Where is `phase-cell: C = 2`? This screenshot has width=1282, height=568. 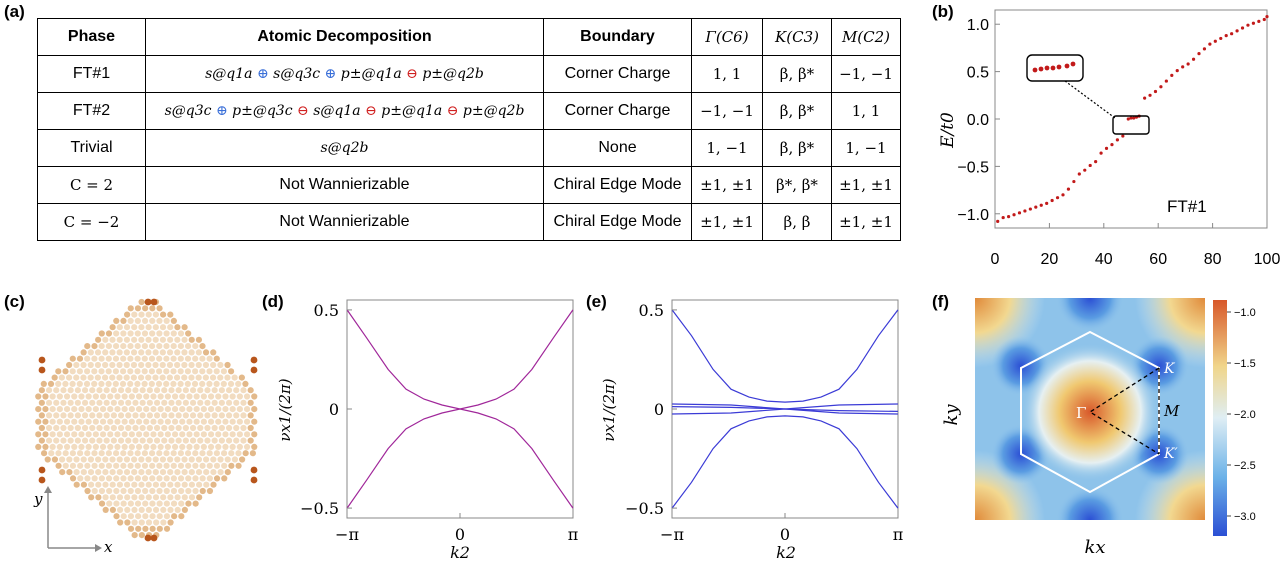
phase-cell: C = 2 is located at coordinates (91, 185).